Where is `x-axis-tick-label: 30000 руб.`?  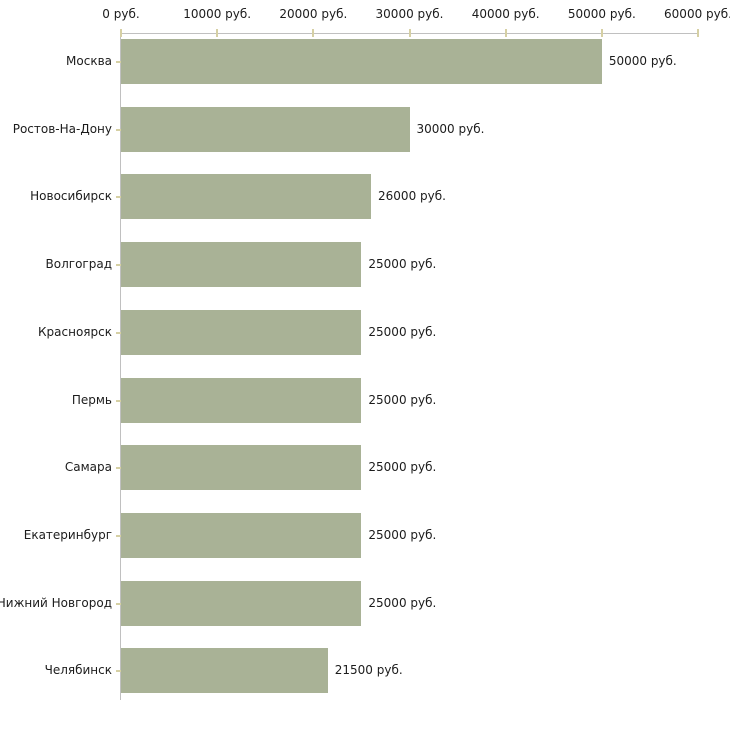 x-axis-tick-label: 30000 руб. is located at coordinates (409, 14).